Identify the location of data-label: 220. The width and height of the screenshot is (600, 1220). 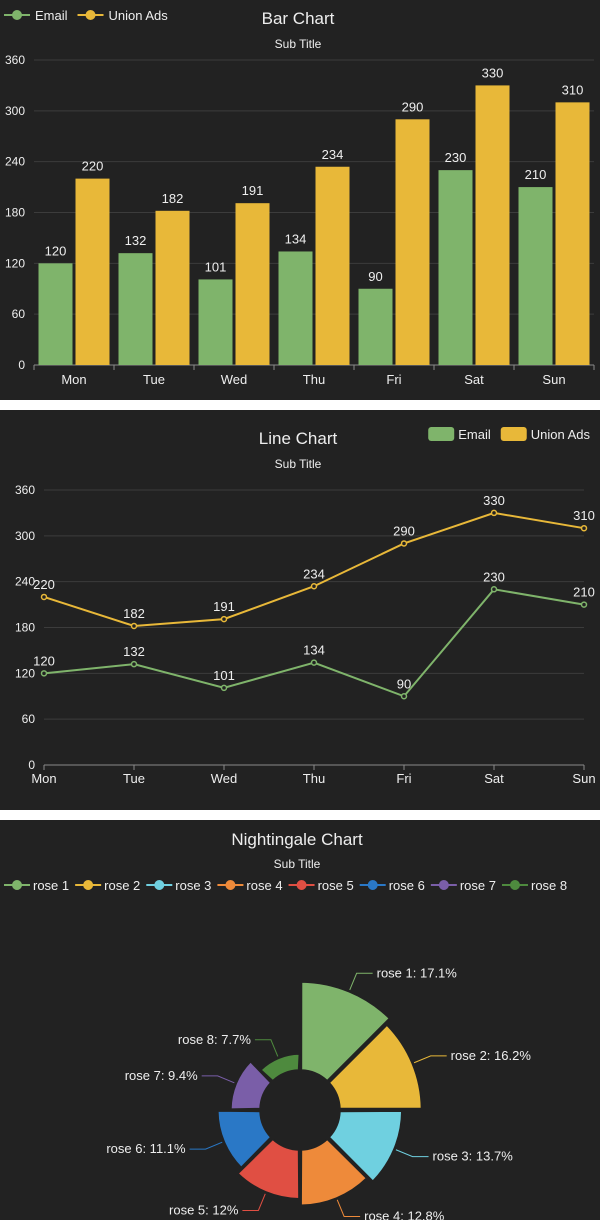
(44, 584).